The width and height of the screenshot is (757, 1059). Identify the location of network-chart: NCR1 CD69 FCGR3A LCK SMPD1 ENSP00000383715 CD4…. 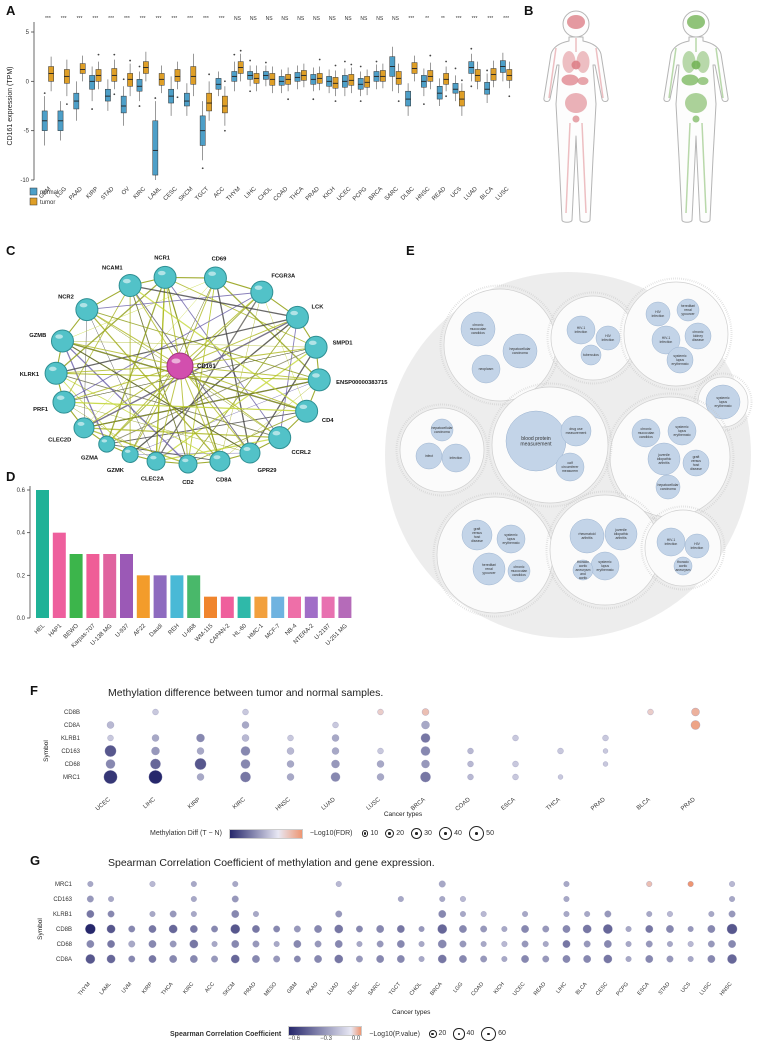
(204, 371).